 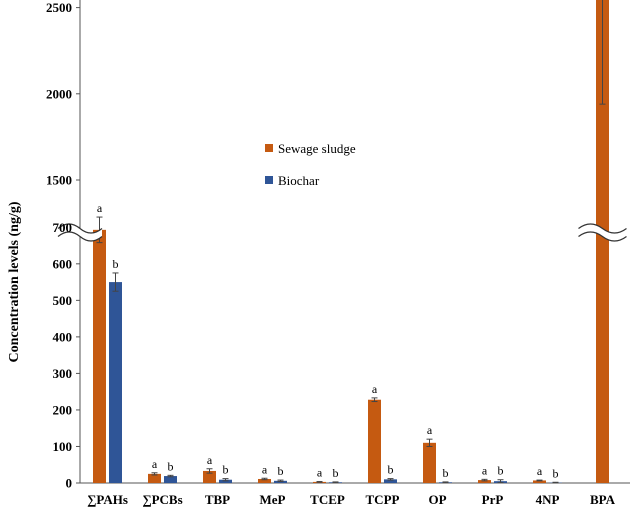 I want to click on y-axis-label: Concentration levels (ng/g), so click(x=14, y=281).